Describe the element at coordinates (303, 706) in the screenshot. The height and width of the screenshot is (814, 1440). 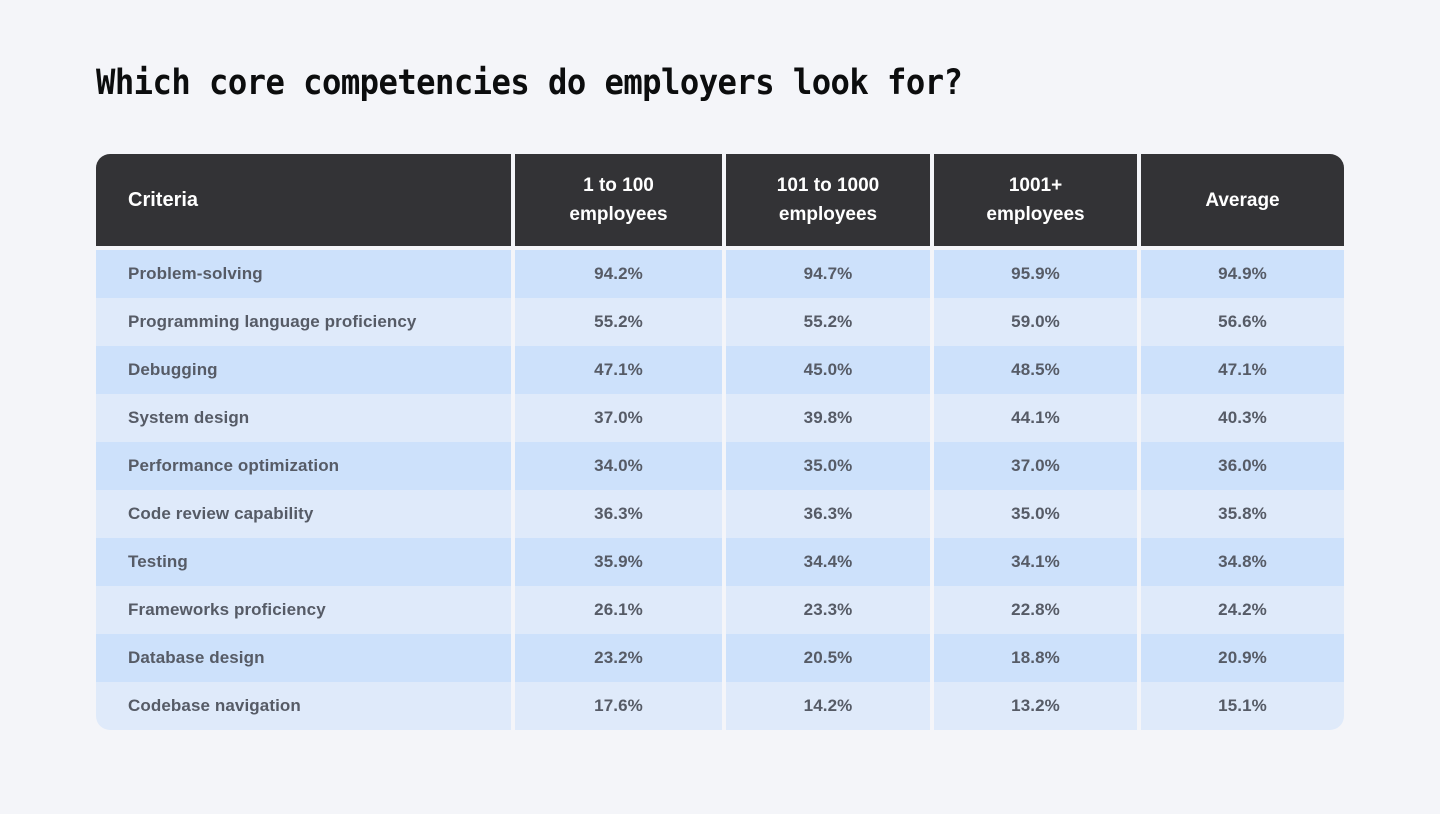
I see `criteria-cell: Codebase navigation` at that location.